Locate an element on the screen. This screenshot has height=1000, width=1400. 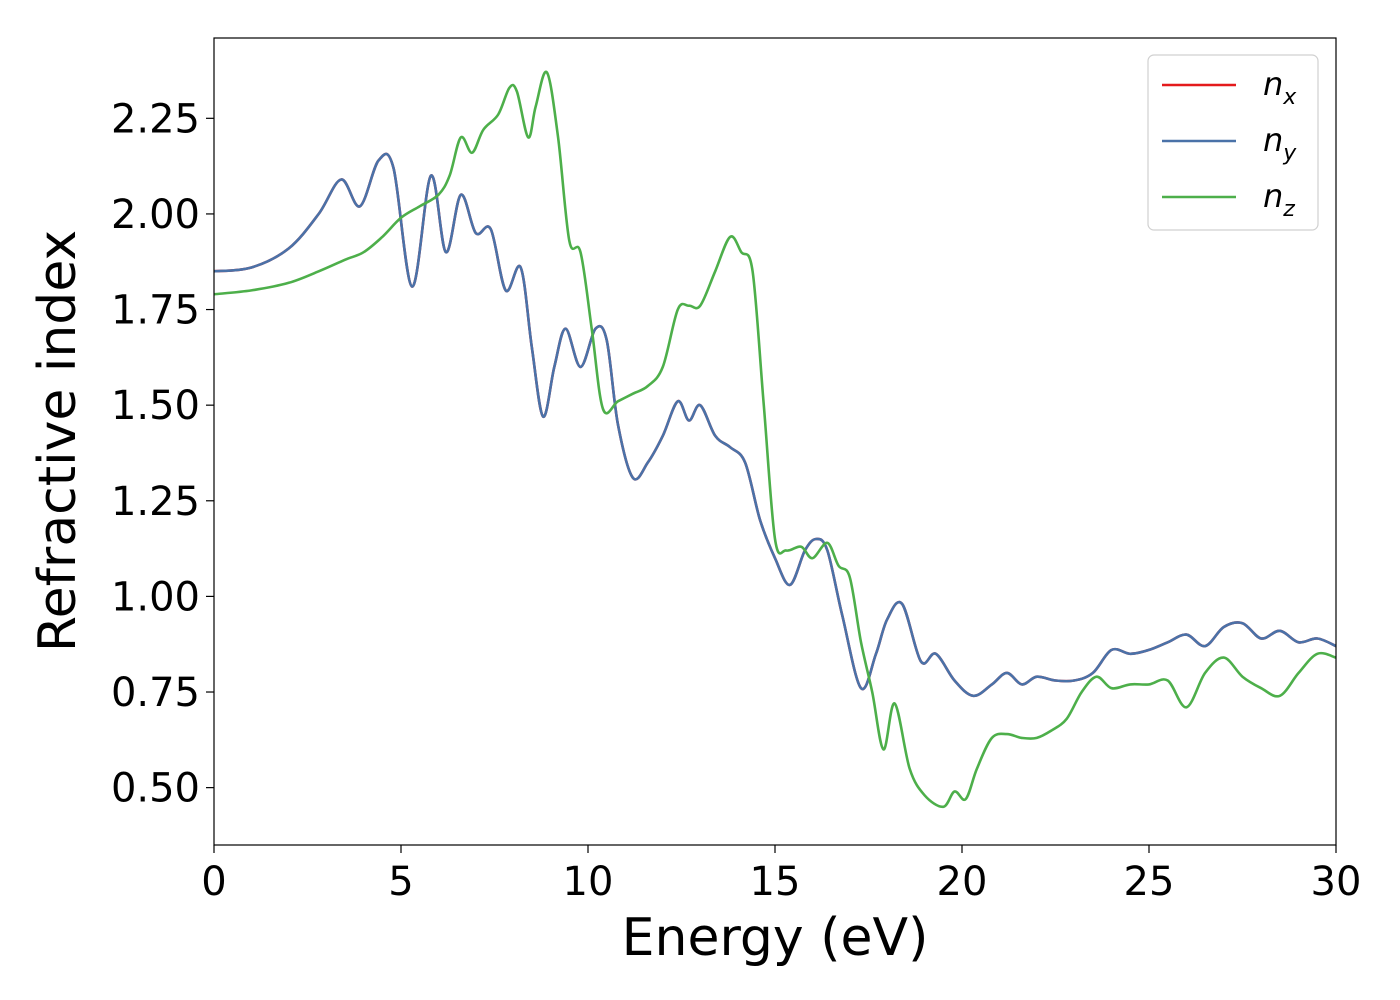
y-tick-label: 1.00 is located at coordinates (155, 597).